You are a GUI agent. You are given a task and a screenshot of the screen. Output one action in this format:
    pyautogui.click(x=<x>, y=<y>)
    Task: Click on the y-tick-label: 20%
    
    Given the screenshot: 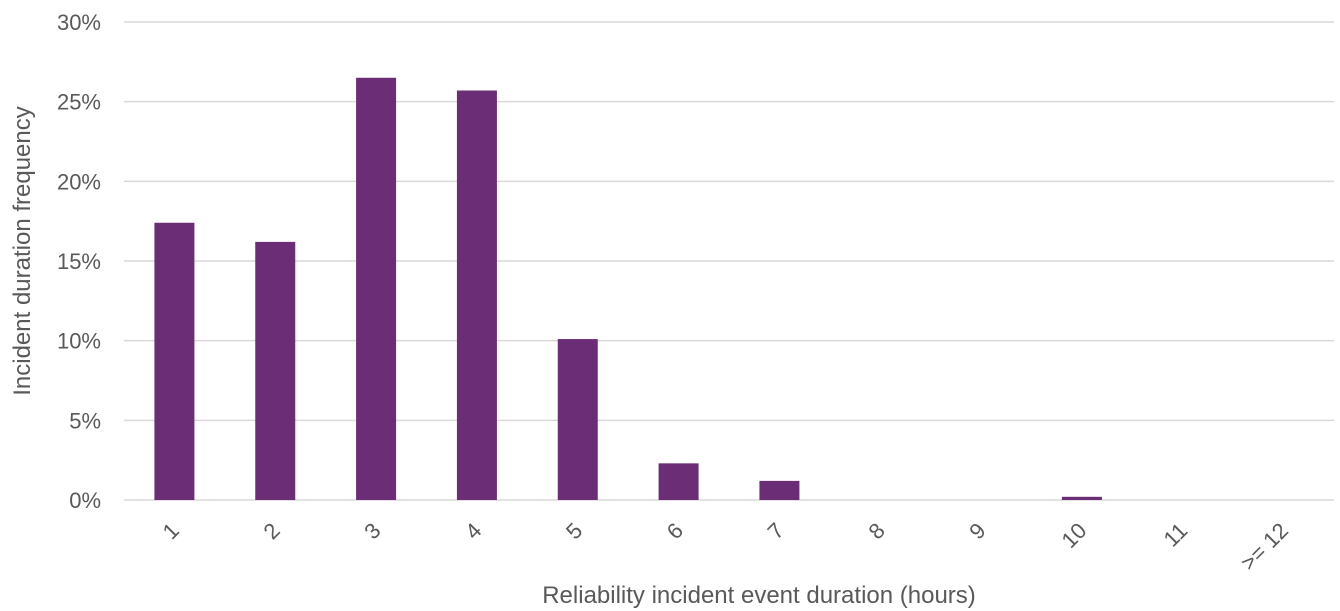 What is the action you would take?
    pyautogui.click(x=79, y=181)
    